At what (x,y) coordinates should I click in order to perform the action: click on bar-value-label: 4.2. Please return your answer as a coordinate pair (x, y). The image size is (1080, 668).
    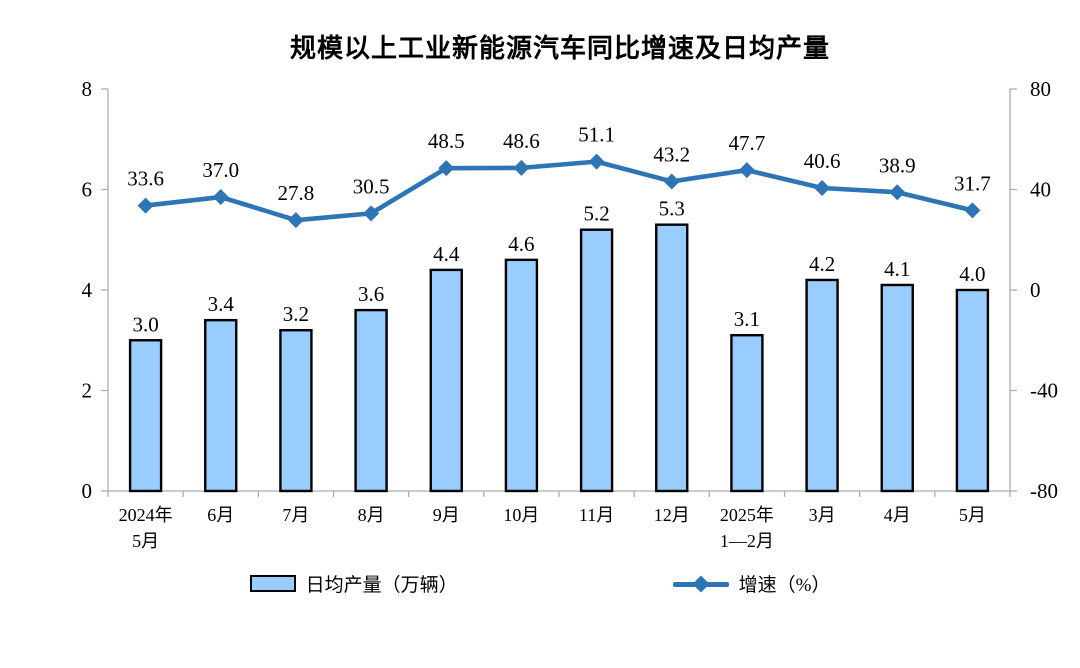
    Looking at the image, I should click on (822, 264).